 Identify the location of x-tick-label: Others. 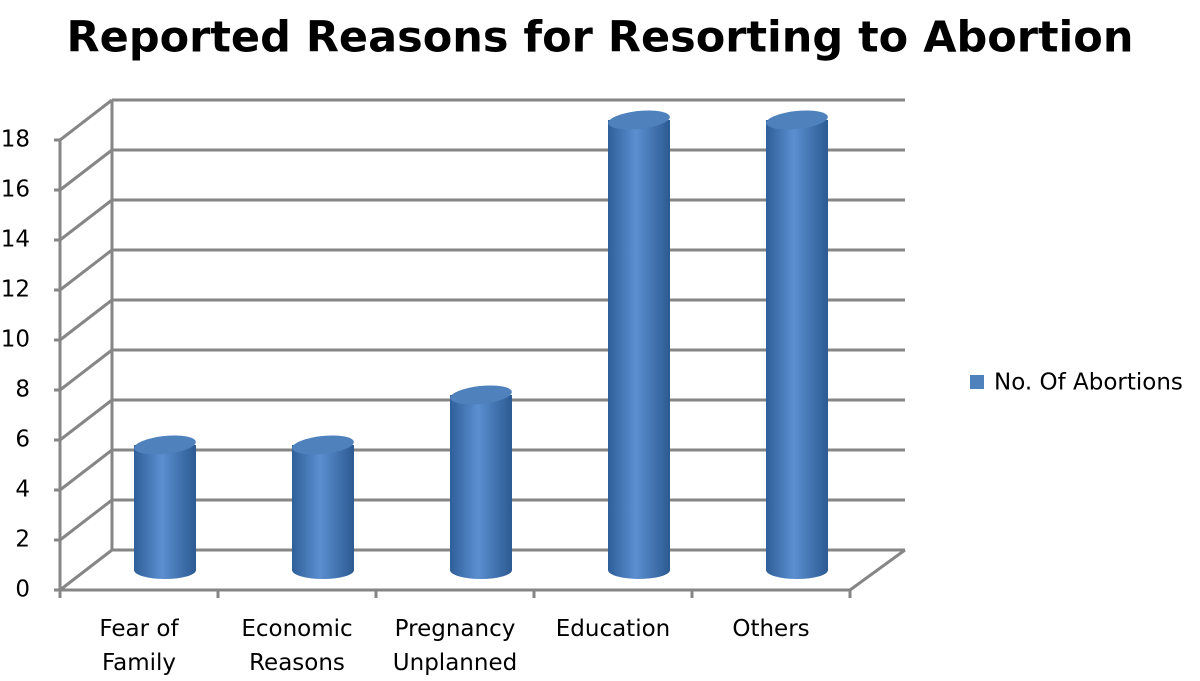
(771, 629).